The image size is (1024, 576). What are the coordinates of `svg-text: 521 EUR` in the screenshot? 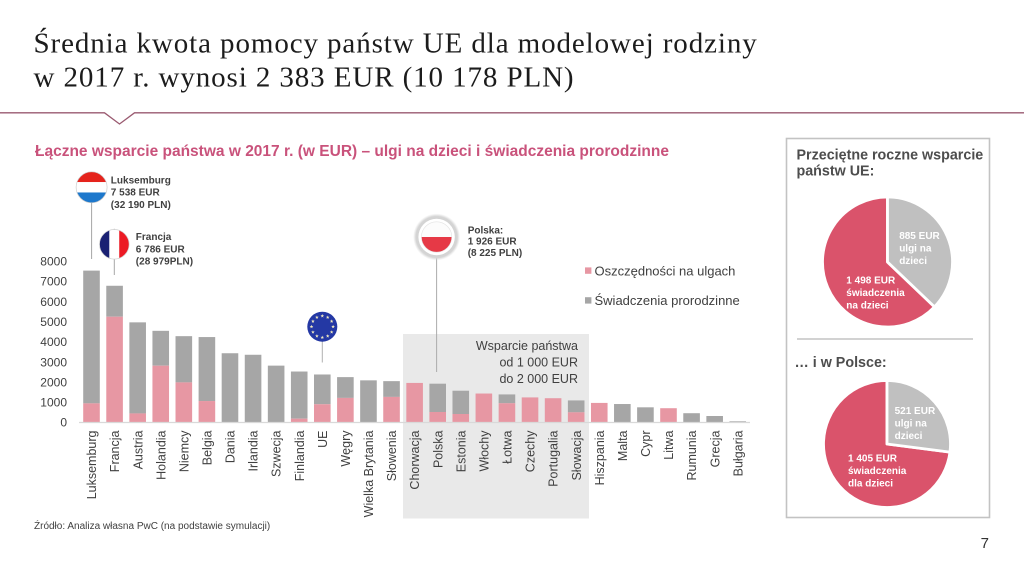 It's located at (915, 411).